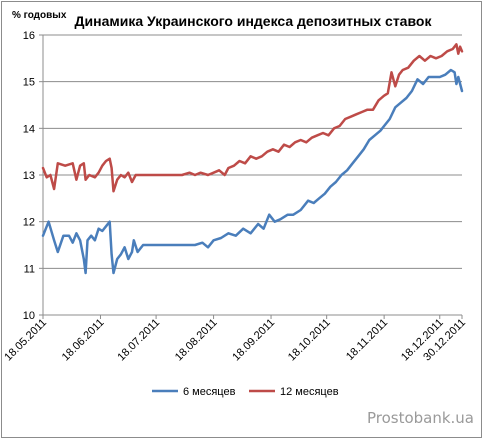  Describe the element at coordinates (209, 392) in the screenshot. I see `legend-label-1: 6 месяцев` at that location.